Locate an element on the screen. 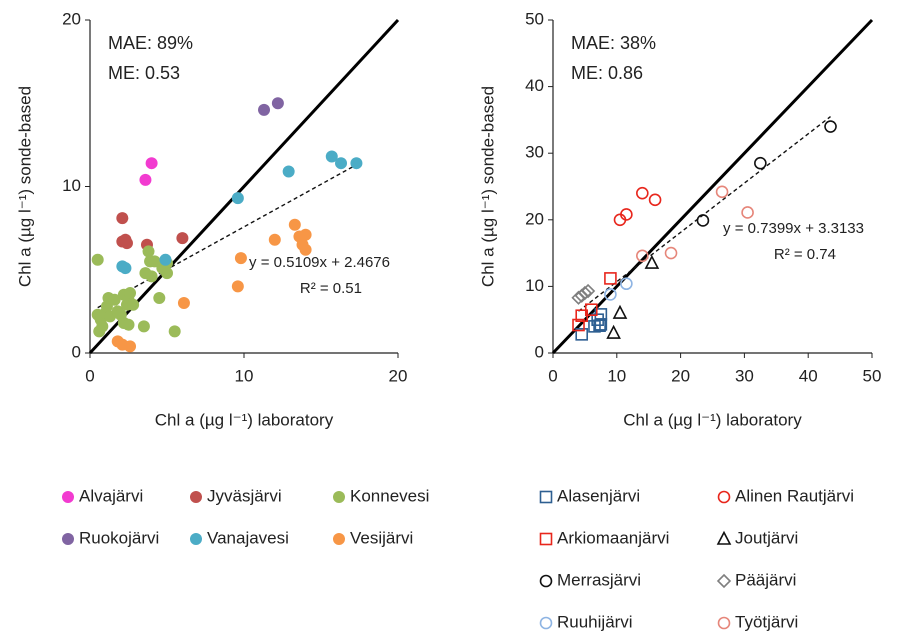 Image resolution: width=909 pixels, height=638 pixels. y-tick-label: 40 is located at coordinates (534, 85).